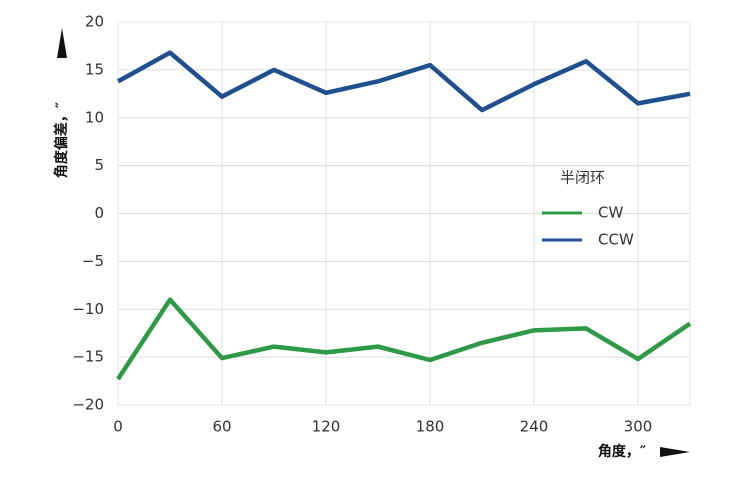 This screenshot has width=739, height=477. Describe the element at coordinates (99, 165) in the screenshot. I see `y-tick-label: 5` at that location.